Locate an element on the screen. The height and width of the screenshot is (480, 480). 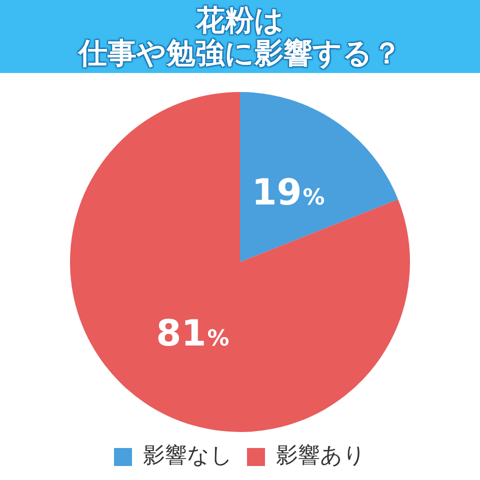
chart-title: 花粉は is located at coordinates (239, 20).